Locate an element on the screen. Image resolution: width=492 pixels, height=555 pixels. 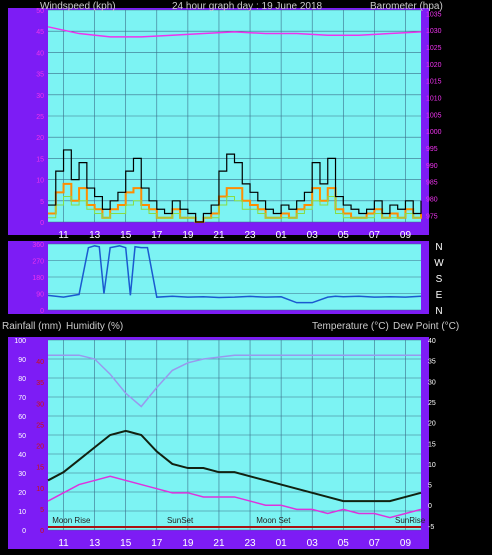
barometer-y-tick: 1000 is located at coordinates (434, 132).